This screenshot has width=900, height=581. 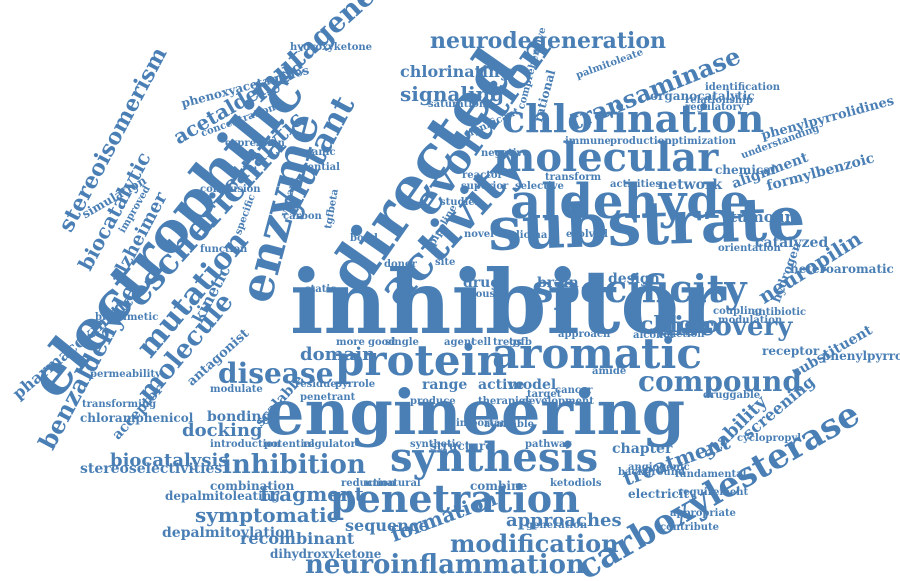 What do you see at coordinates (743, 87) in the screenshot?
I see `cloud-word: identification` at bounding box center [743, 87].